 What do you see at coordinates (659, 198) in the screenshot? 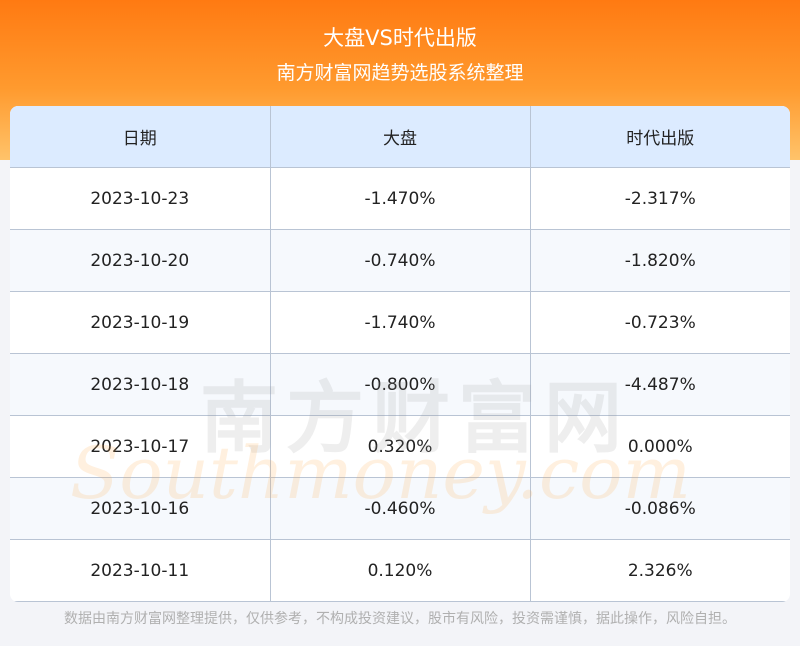
I see `table-cell: -2.317%` at bounding box center [659, 198].